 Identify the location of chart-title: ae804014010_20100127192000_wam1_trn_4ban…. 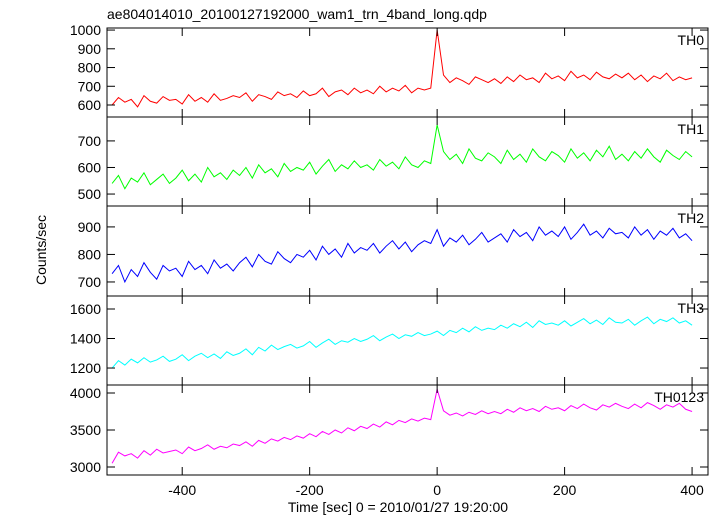
(297, 14).